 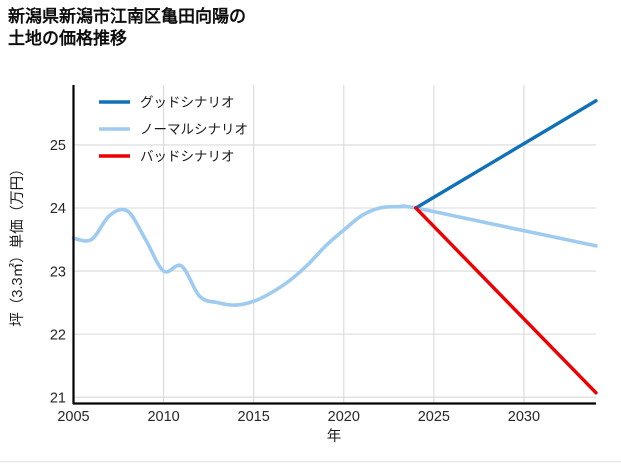 I want to click on x-tick-label: 2025, so click(x=434, y=417).